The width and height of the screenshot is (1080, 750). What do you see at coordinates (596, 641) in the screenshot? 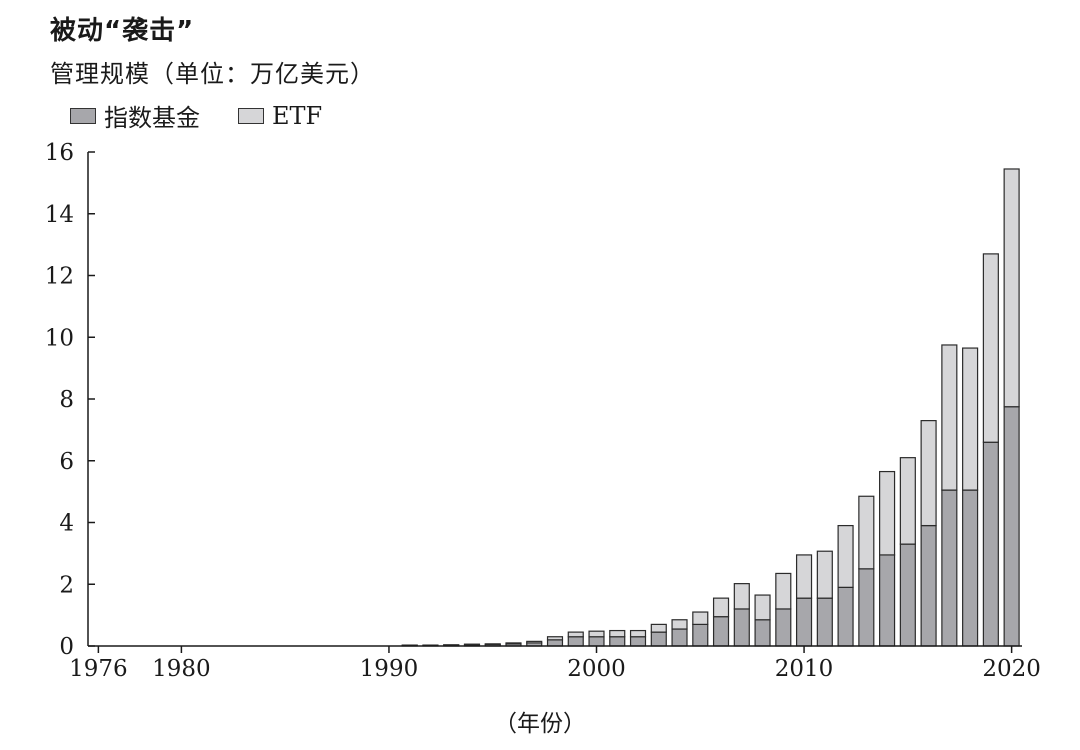
I see `bar-index-funds-2000` at bounding box center [596, 641].